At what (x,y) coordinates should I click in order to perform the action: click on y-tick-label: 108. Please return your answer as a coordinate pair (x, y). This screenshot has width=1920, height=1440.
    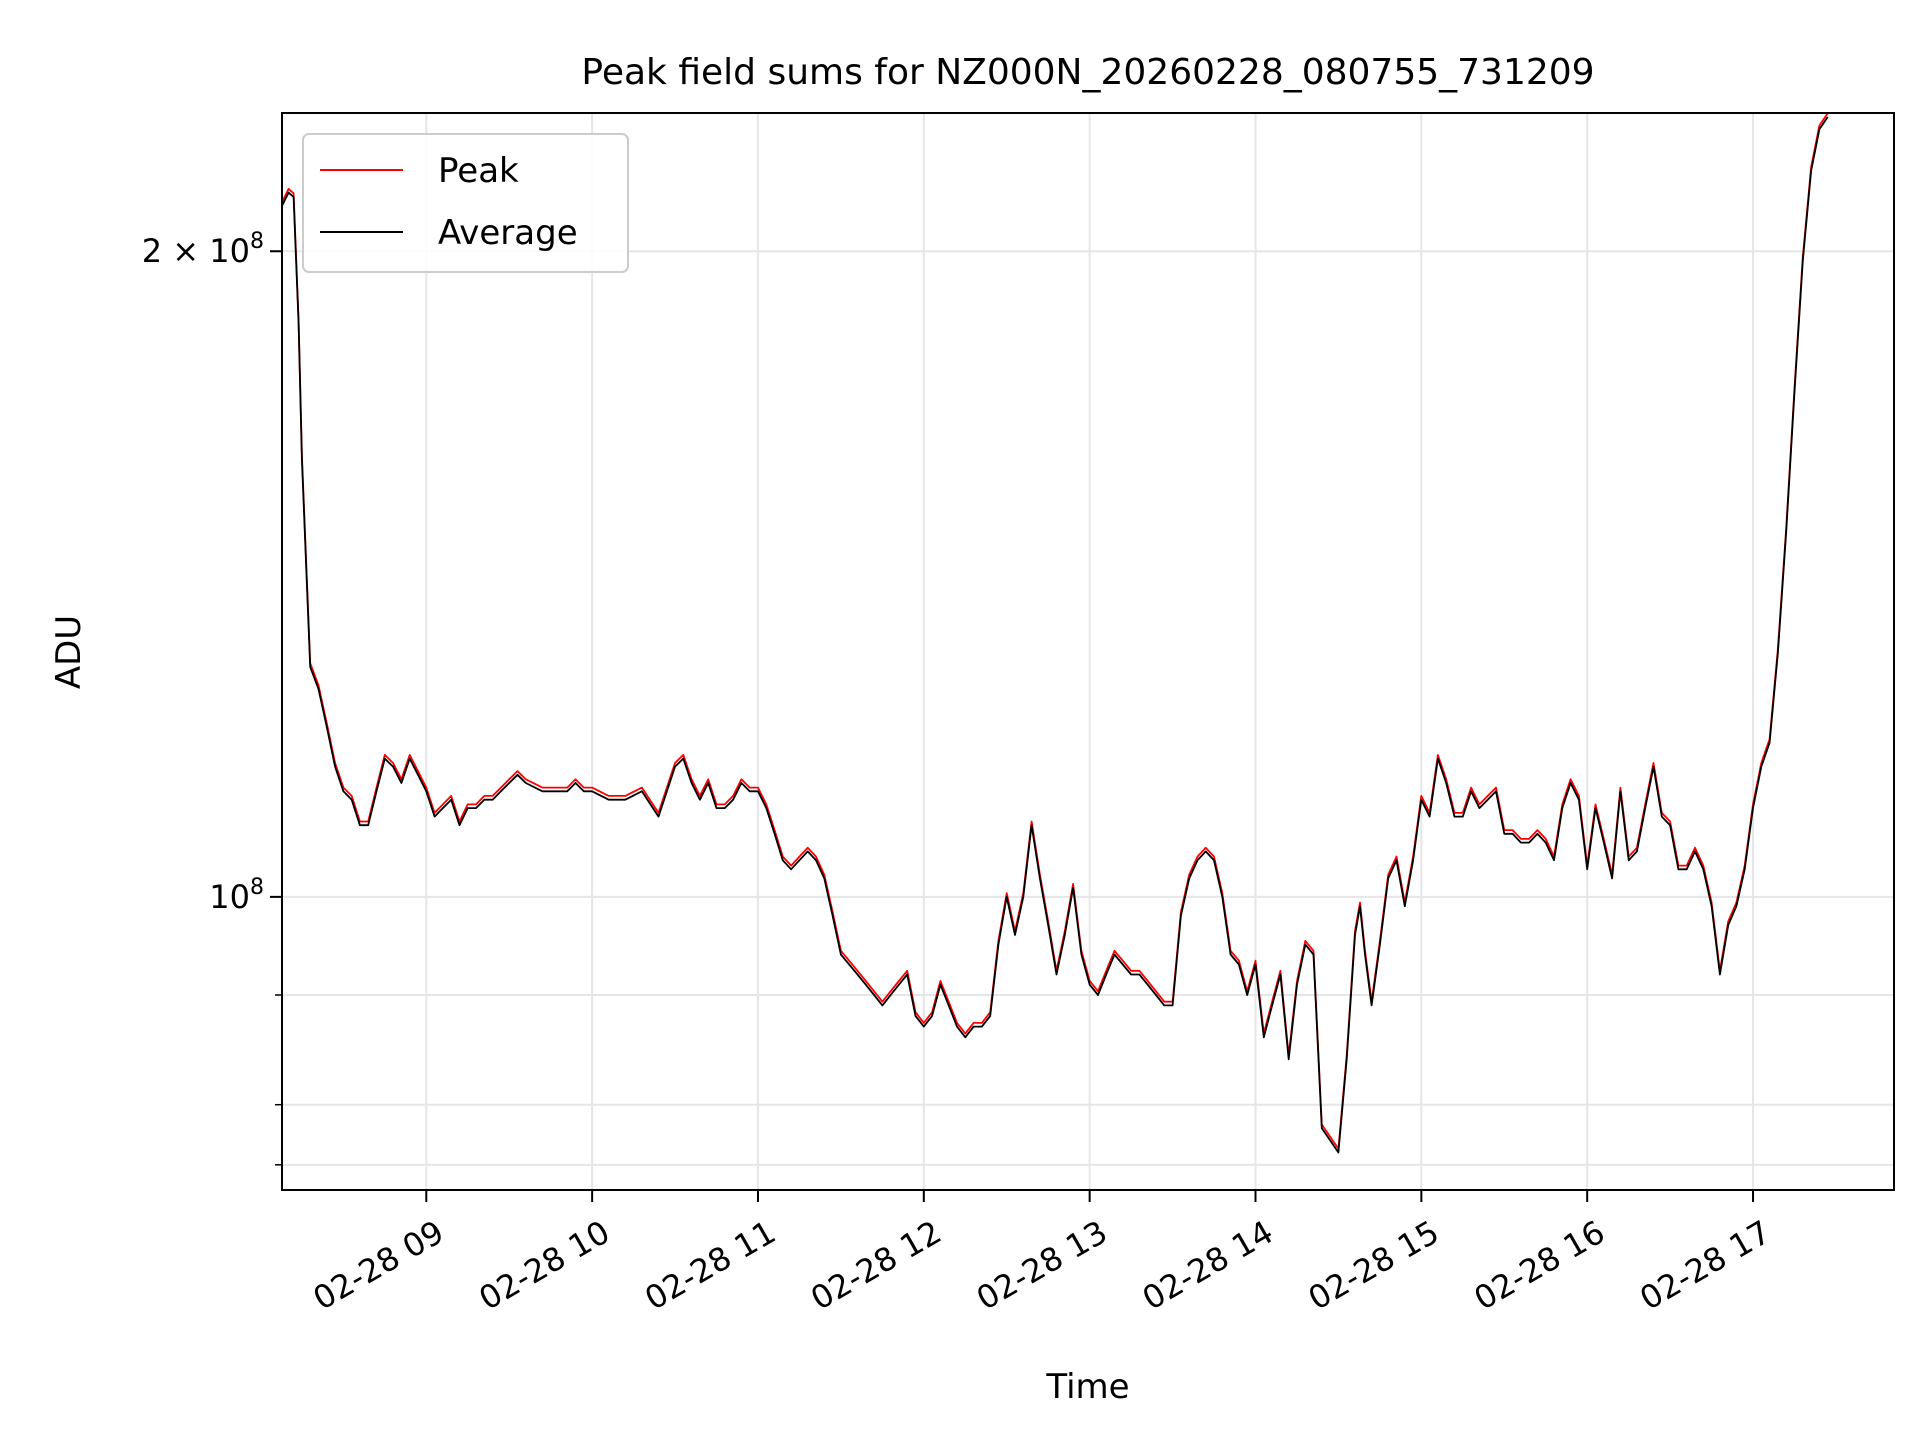
    Looking at the image, I should click on (236, 895).